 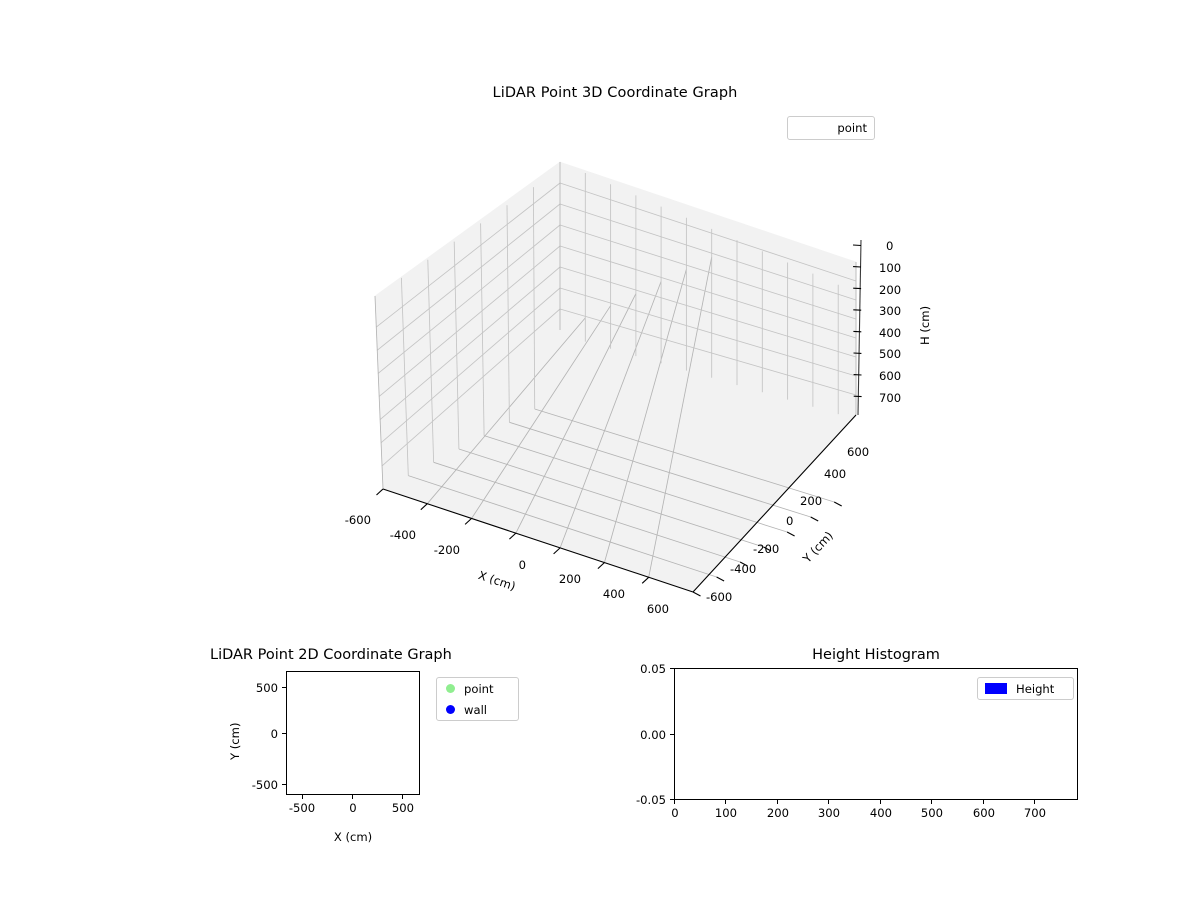 I want to click on histogram-ytick-2: -0.05, so click(x=651, y=800).